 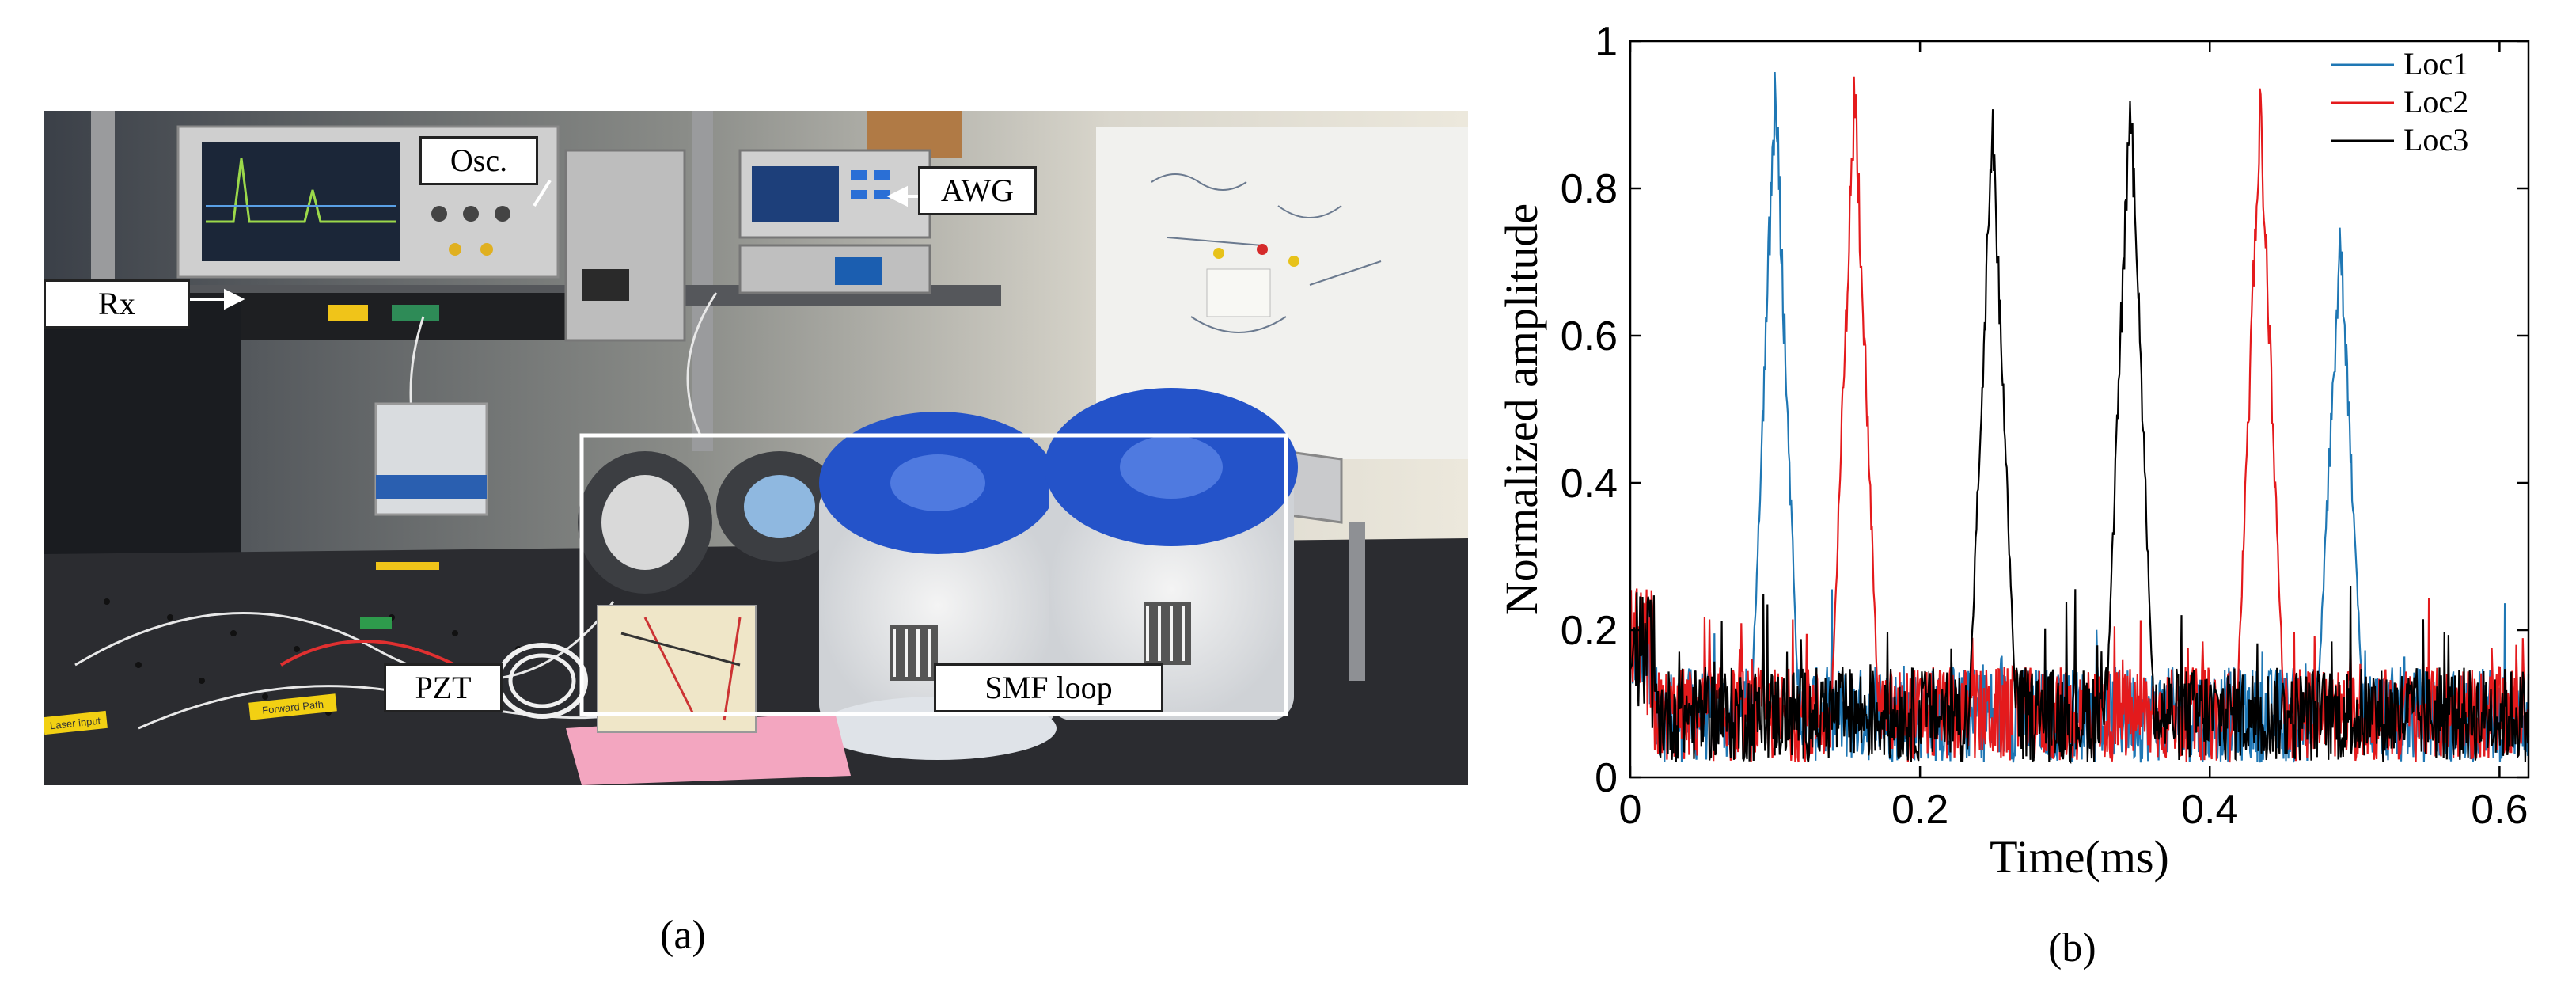 I want to click on caption-a: (a), so click(x=683, y=935).